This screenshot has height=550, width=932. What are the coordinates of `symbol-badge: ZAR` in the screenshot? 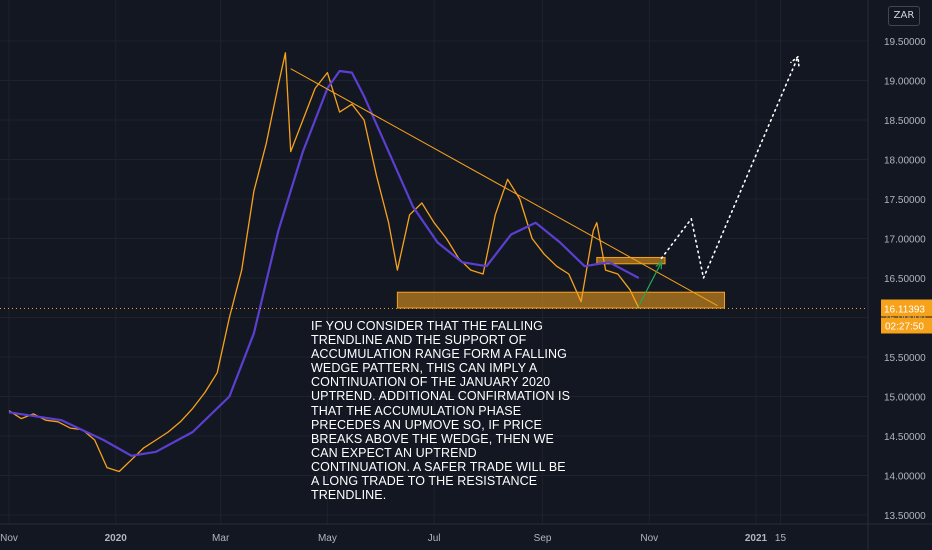 It's located at (904, 16).